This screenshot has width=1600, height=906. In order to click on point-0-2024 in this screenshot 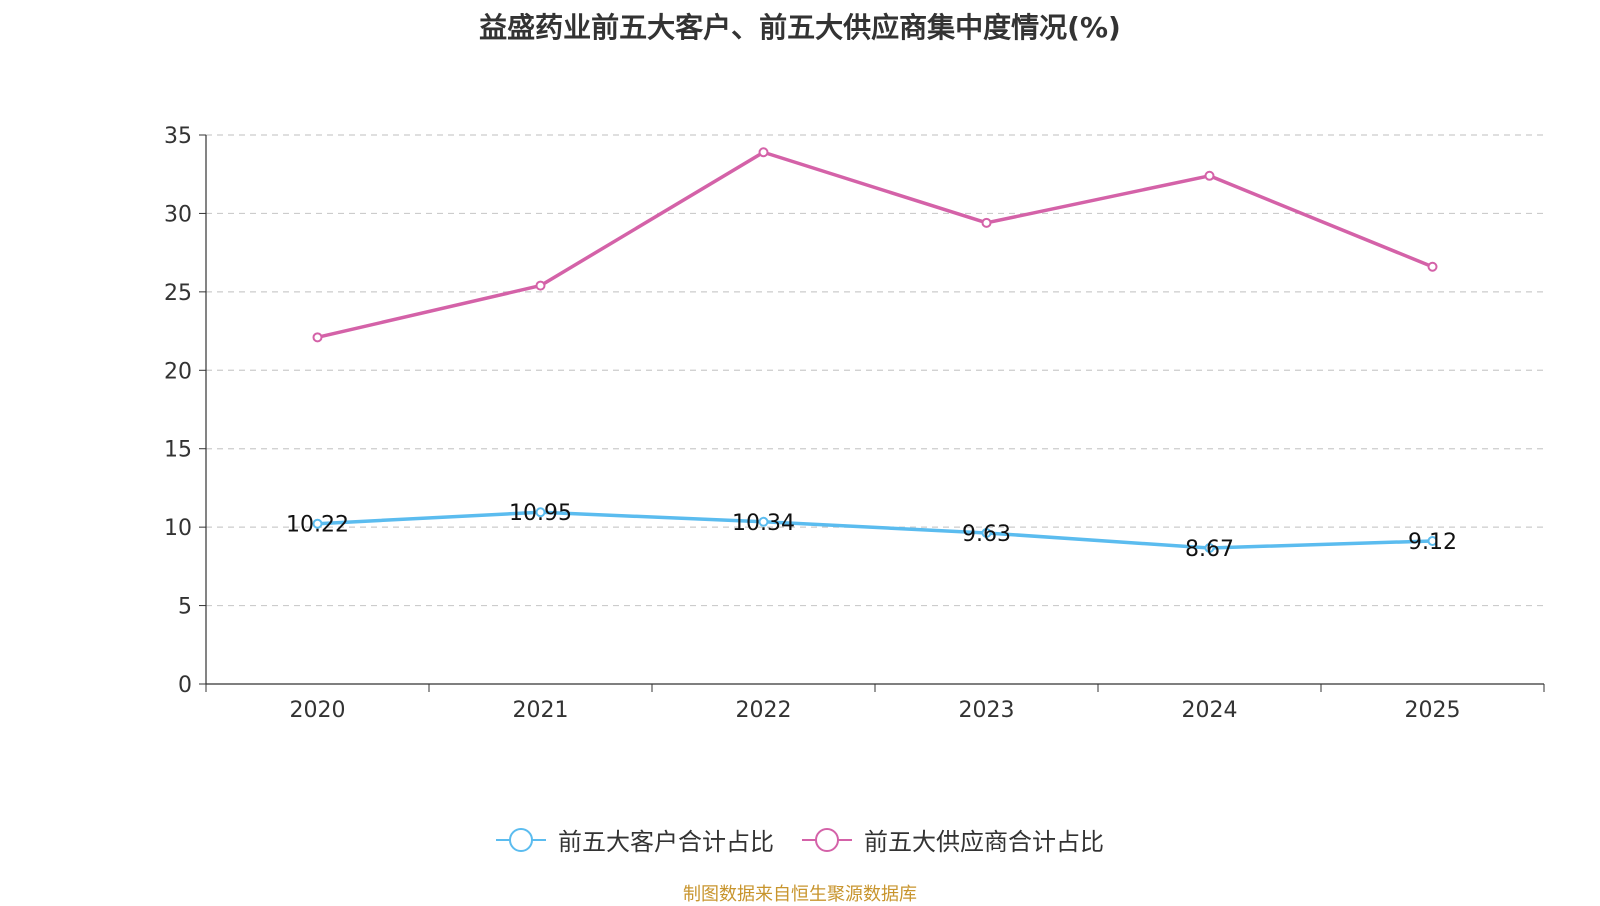, I will do `click(1209, 548)`.